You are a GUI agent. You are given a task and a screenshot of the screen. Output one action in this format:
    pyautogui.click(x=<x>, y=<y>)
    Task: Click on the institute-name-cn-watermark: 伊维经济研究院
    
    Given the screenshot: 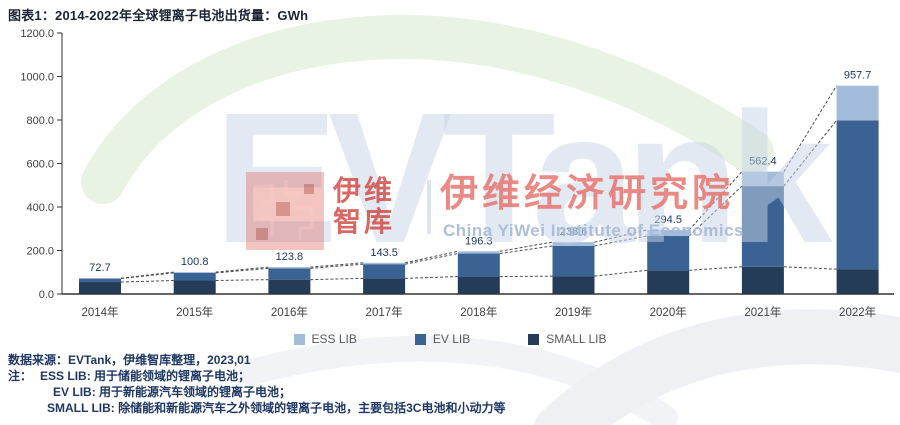 What is the action you would take?
    pyautogui.click(x=587, y=194)
    